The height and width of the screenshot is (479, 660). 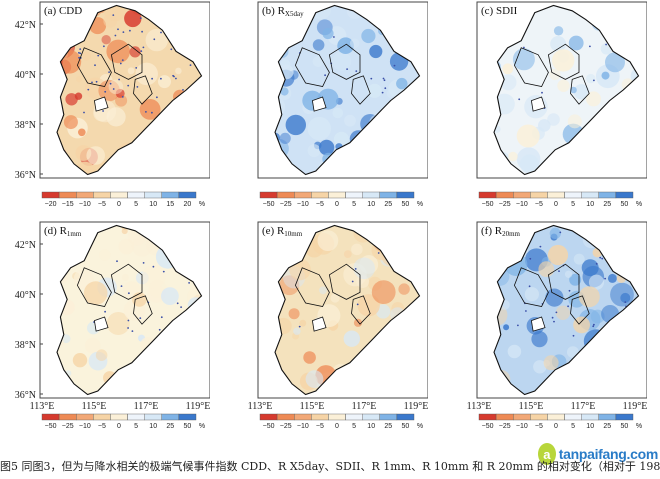 I want to click on colorbar-tick-label: −50, so click(x=488, y=426).